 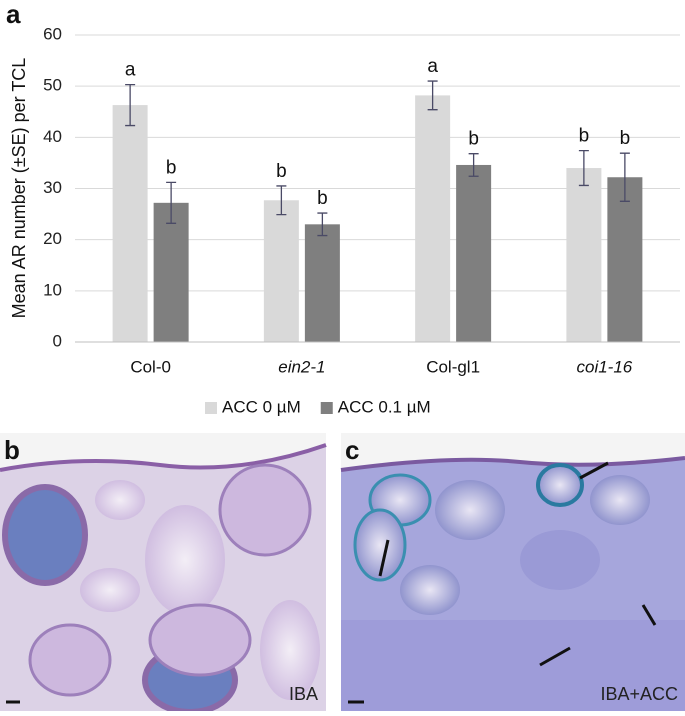 What do you see at coordinates (150, 366) in the screenshot?
I see `x-tick-label: Col-0` at bounding box center [150, 366].